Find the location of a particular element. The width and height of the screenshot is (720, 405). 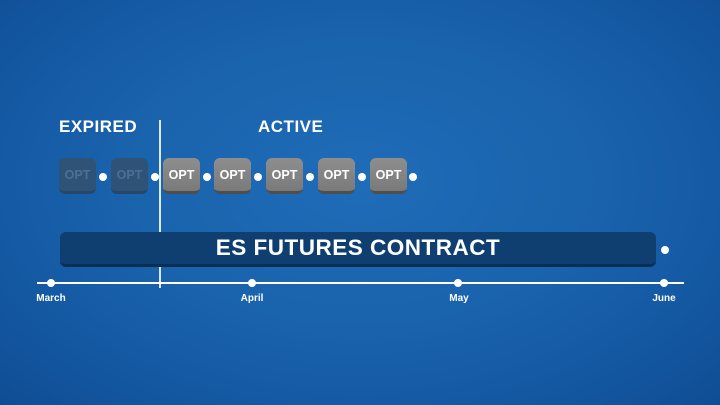

expired-section-label: EXPIRED is located at coordinates (98, 126).